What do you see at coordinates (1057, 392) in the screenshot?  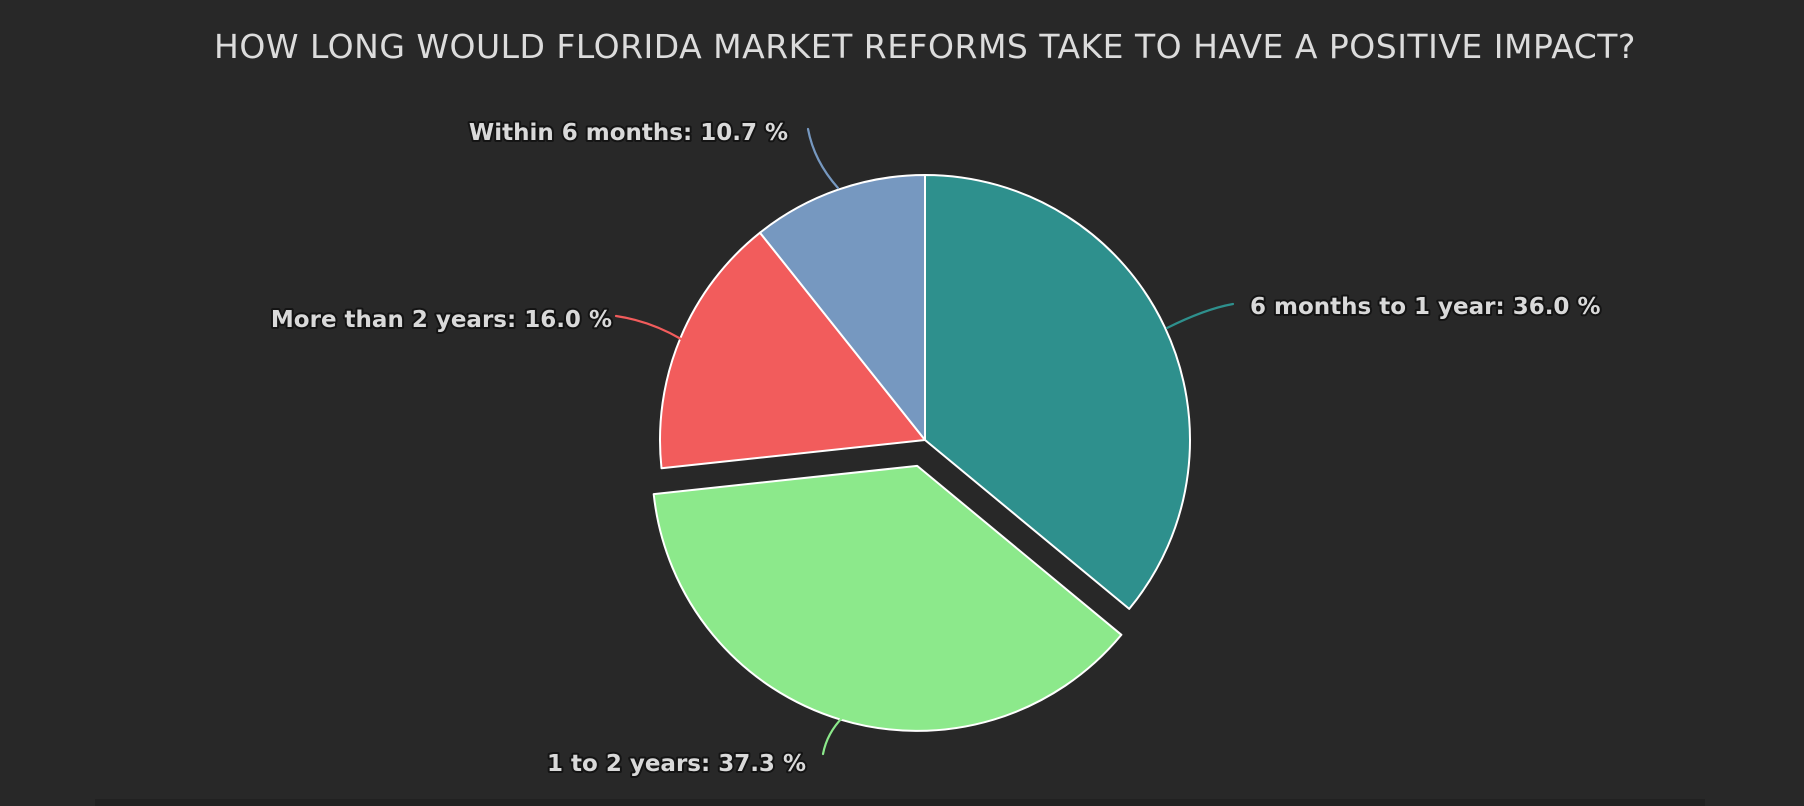 I see `pie-slice-6-months-to-1-year` at bounding box center [1057, 392].